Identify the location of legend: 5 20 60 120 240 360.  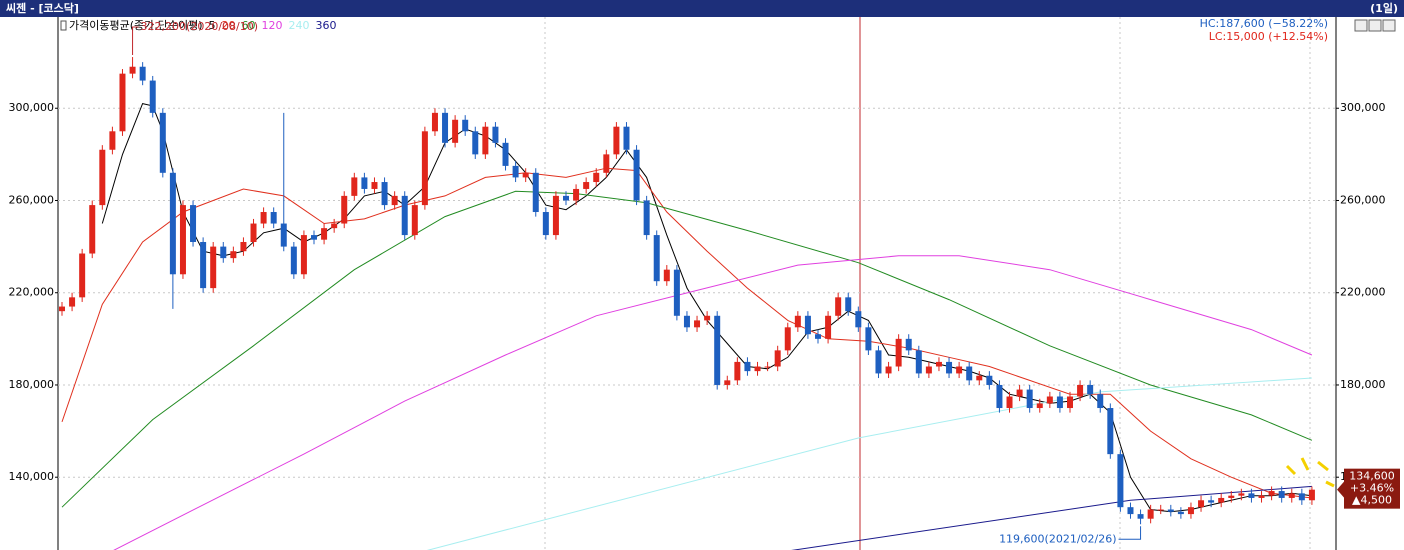
(273, 25).